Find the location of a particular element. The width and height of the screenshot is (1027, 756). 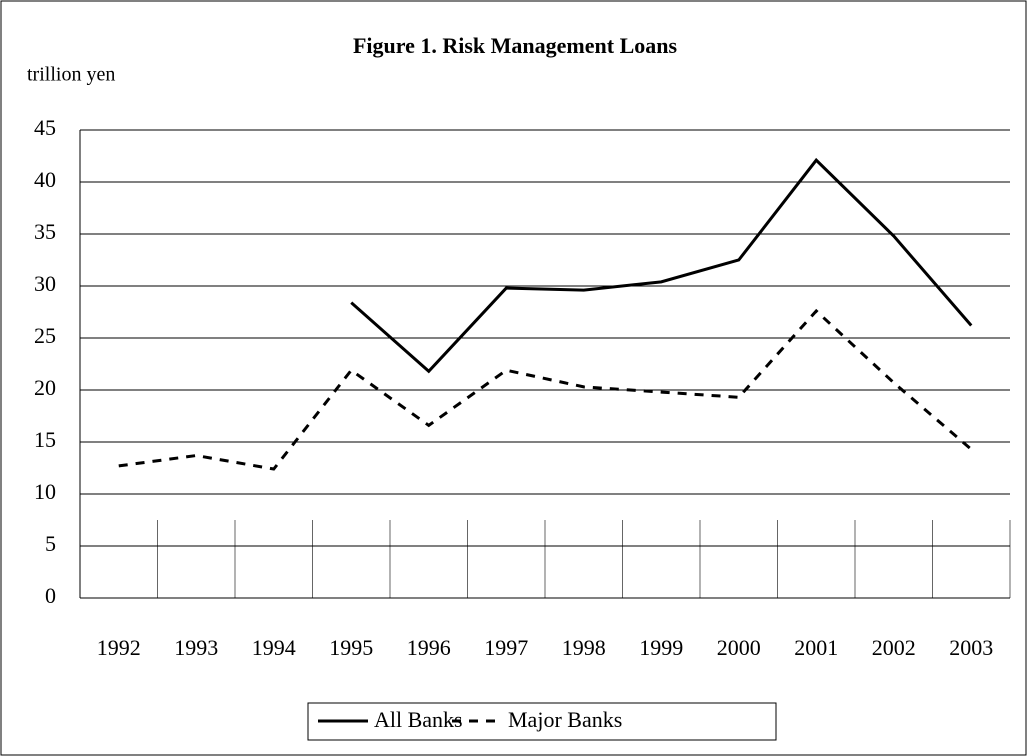

x-tick-label: 1993 is located at coordinates (196, 647).